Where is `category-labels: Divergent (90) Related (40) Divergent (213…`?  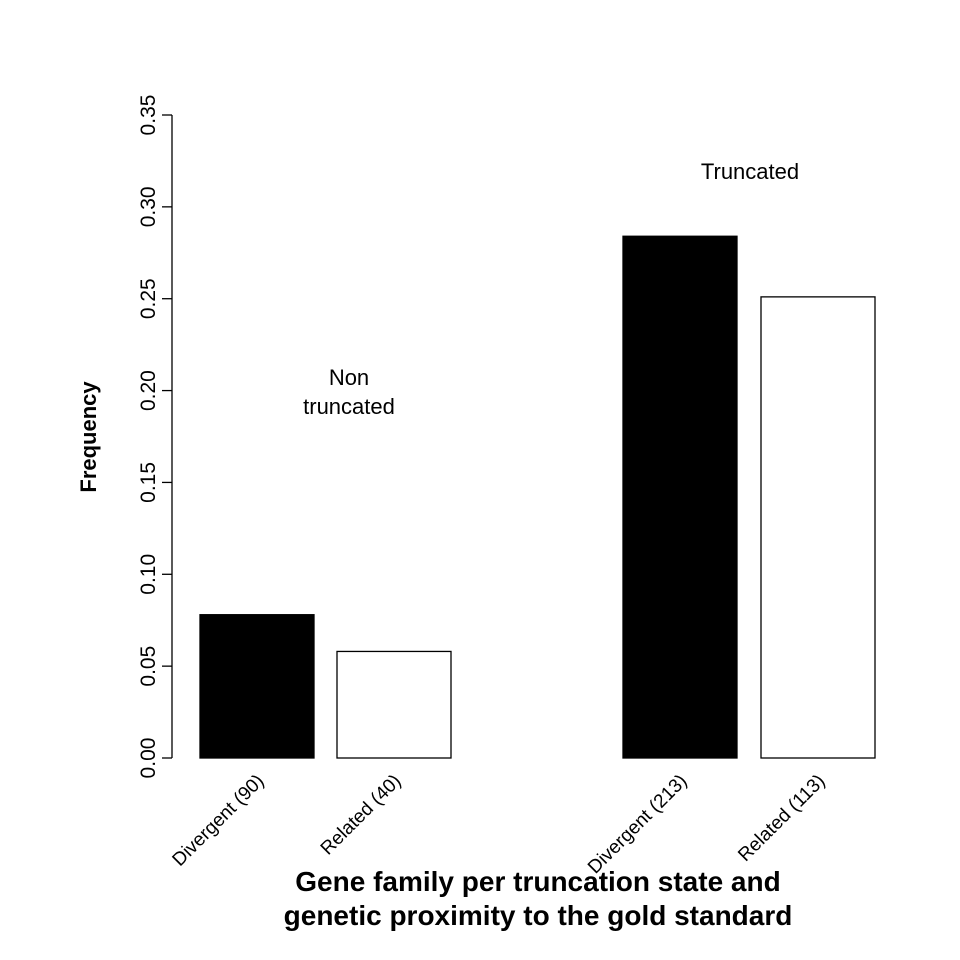 category-labels: Divergent (90) Related (40) Divergent (213… is located at coordinates (499, 824).